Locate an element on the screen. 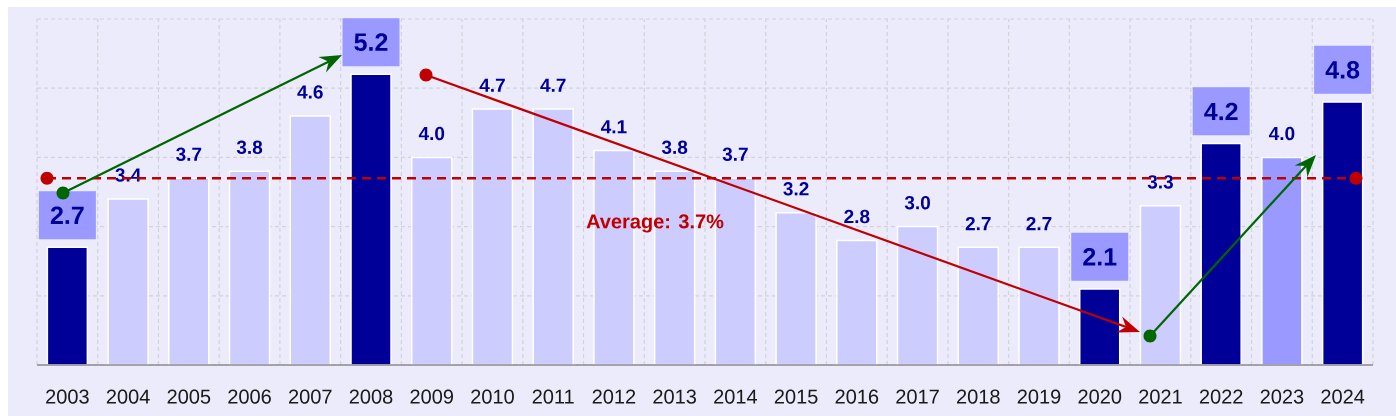 The image size is (1396, 416). x-tick-label: 2010 is located at coordinates (492, 396).